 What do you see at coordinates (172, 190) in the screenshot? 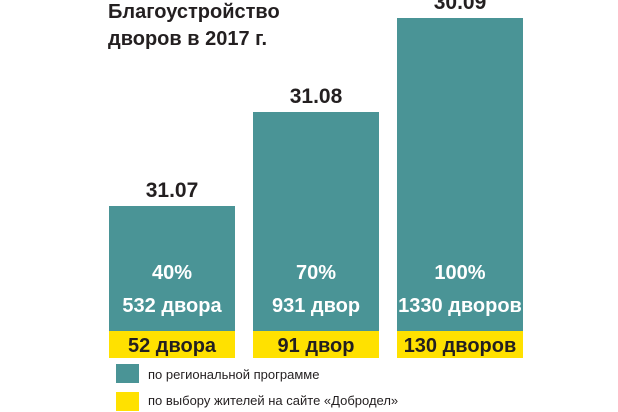
I see `bar-date-label-1: 31.07` at bounding box center [172, 190].